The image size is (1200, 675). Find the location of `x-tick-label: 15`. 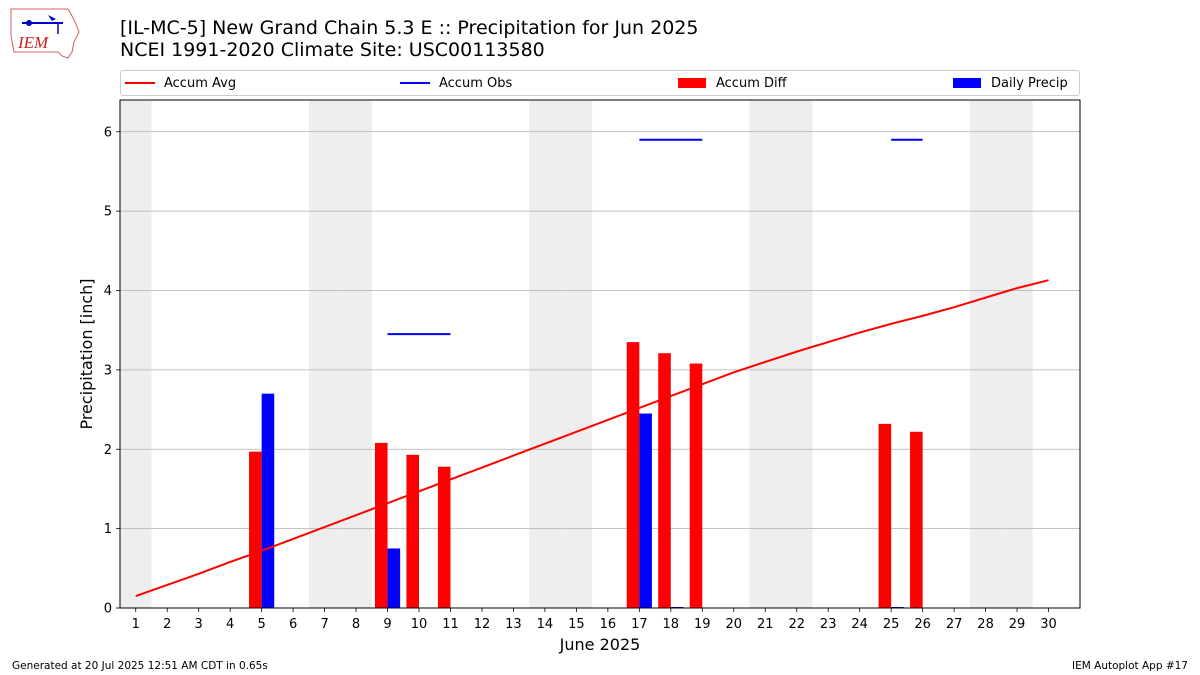

x-tick-label: 15 is located at coordinates (576, 624).